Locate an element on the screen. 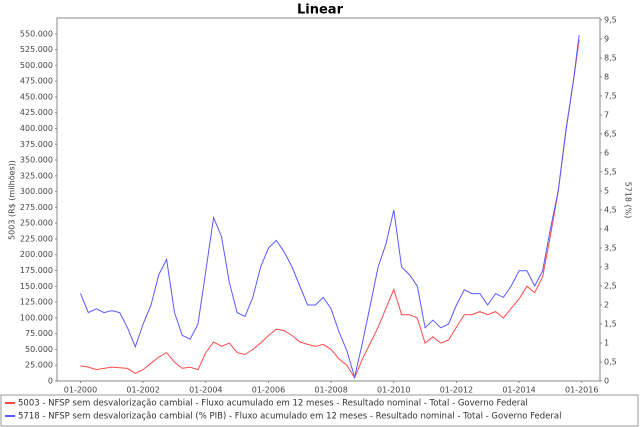 The height and width of the screenshot is (427, 640). y2-tick-label: 2,5 is located at coordinates (610, 285).